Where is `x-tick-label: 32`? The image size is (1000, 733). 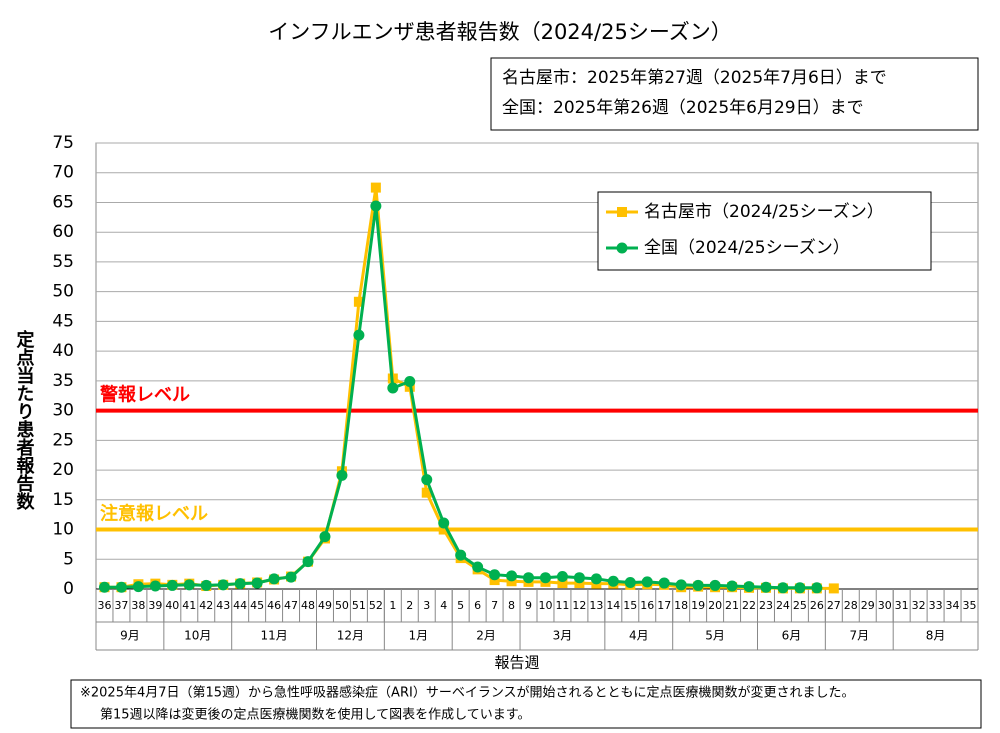
x-tick-label: 32 is located at coordinates (919, 605).